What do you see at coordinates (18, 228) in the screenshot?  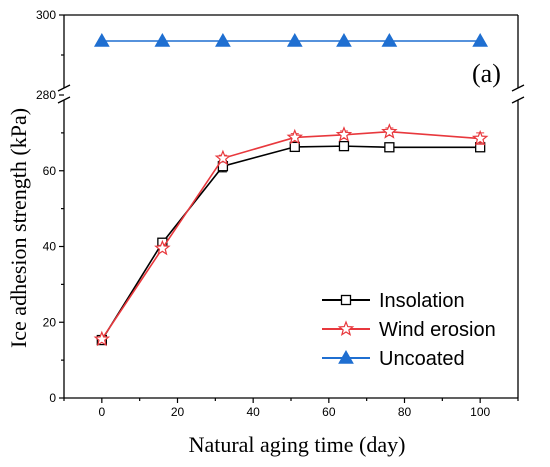 I see `y-axis-title: Ice adhesion strength (kPa)` at bounding box center [18, 228].